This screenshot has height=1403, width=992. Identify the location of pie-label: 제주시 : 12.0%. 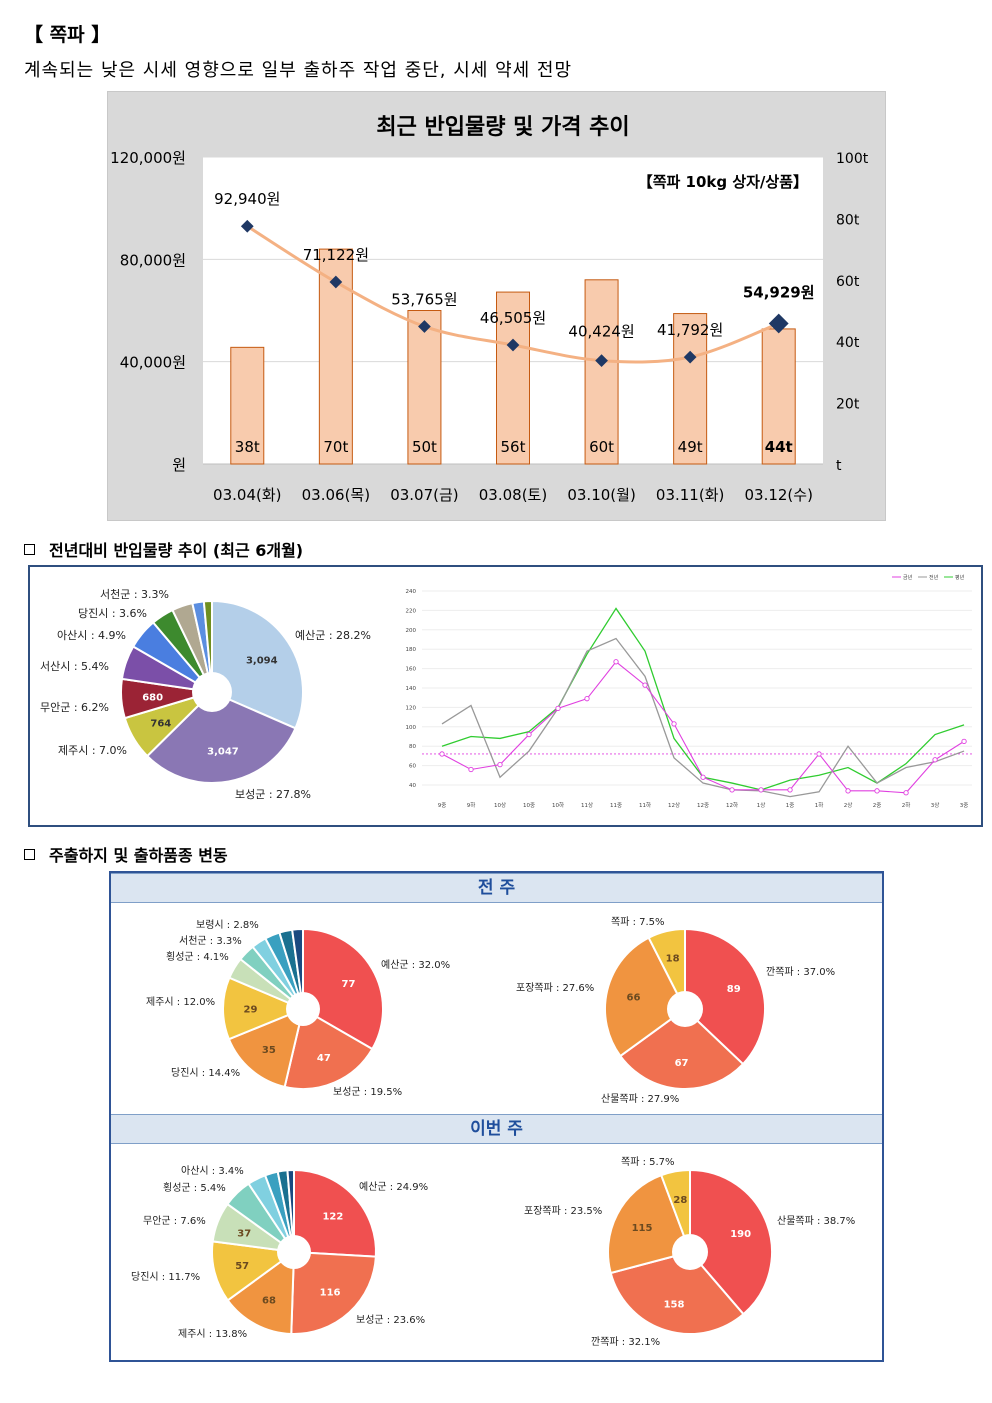
(180, 1002).